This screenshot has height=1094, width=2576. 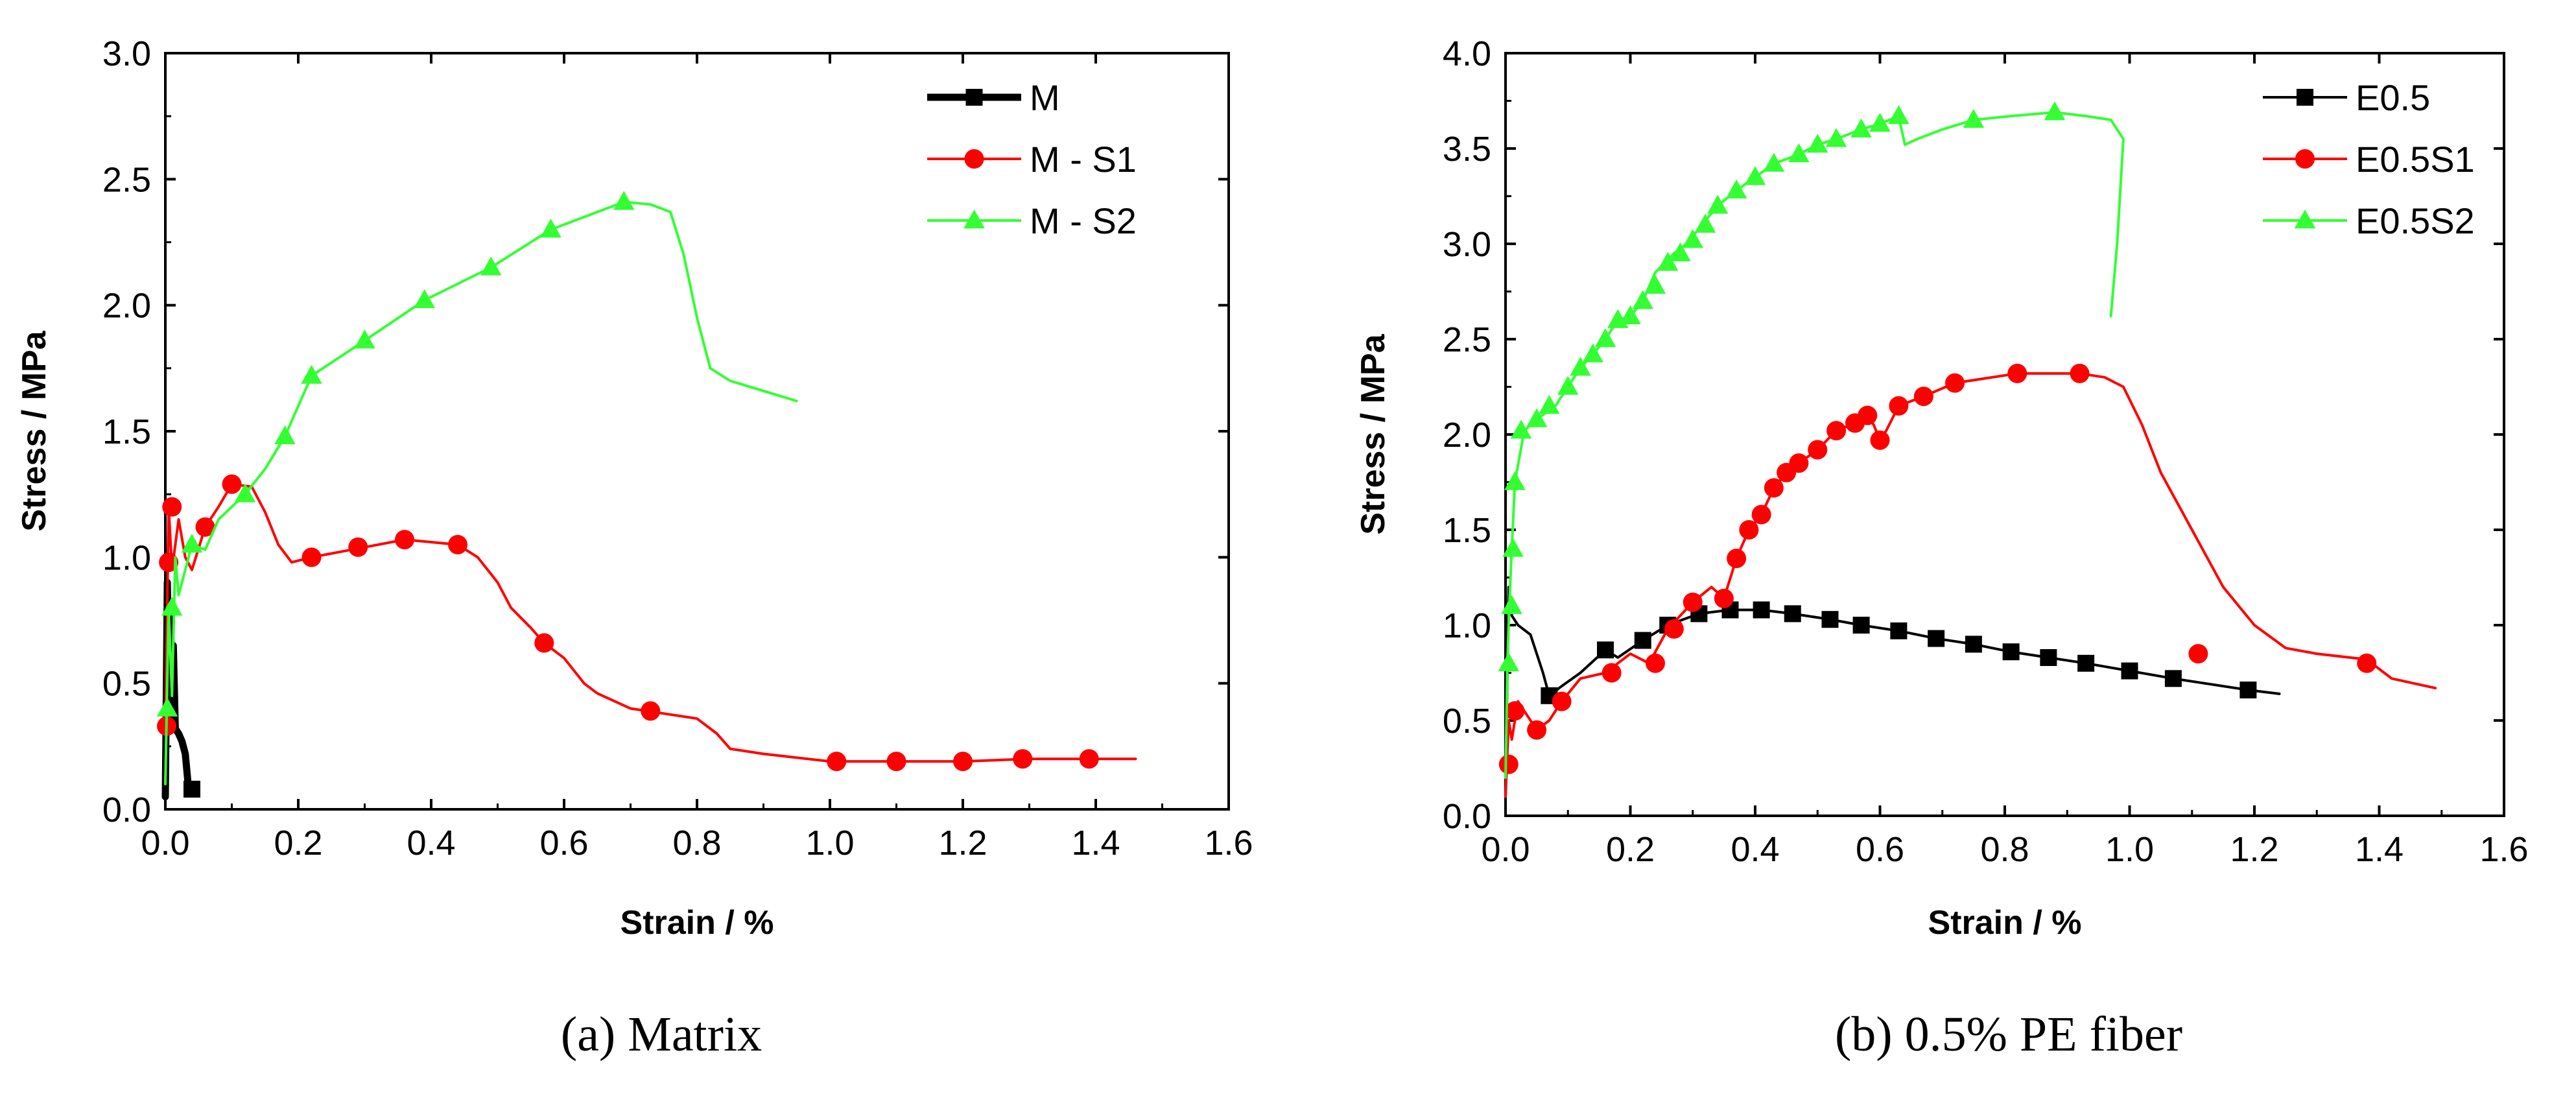 I want to click on y-tick-label: 2.5, so click(x=1467, y=339).